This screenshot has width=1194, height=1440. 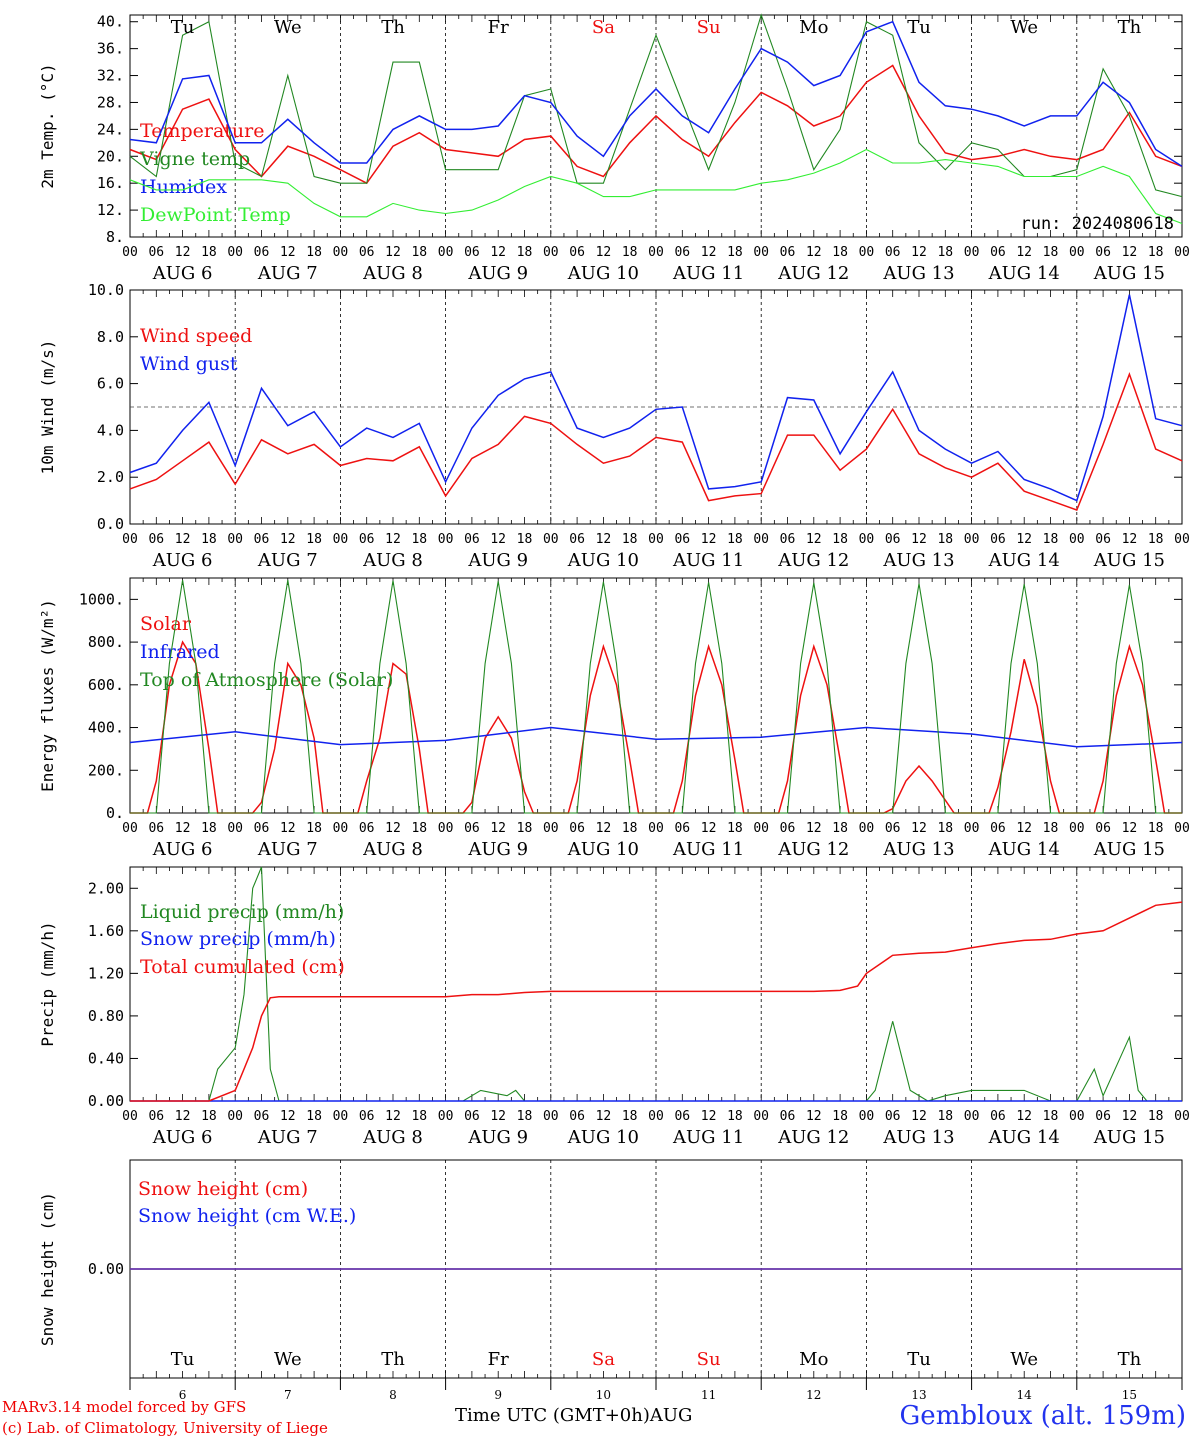 What do you see at coordinates (656, 186) in the screenshot?
I see `series-line-dewpoint-temp` at bounding box center [656, 186].